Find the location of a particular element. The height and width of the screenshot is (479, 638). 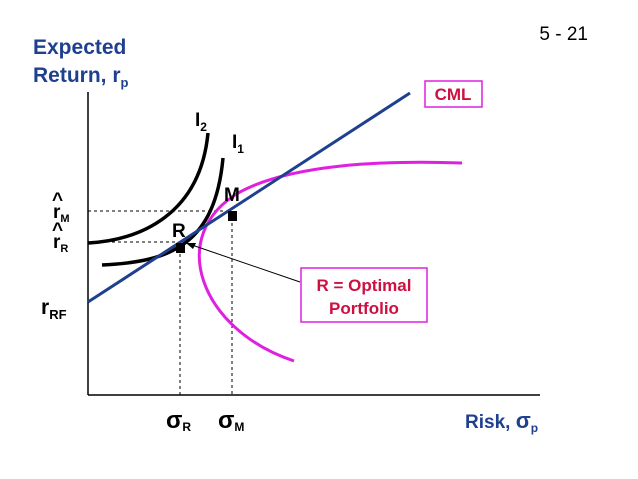

callout-line2: Portfolio is located at coordinates (364, 308).